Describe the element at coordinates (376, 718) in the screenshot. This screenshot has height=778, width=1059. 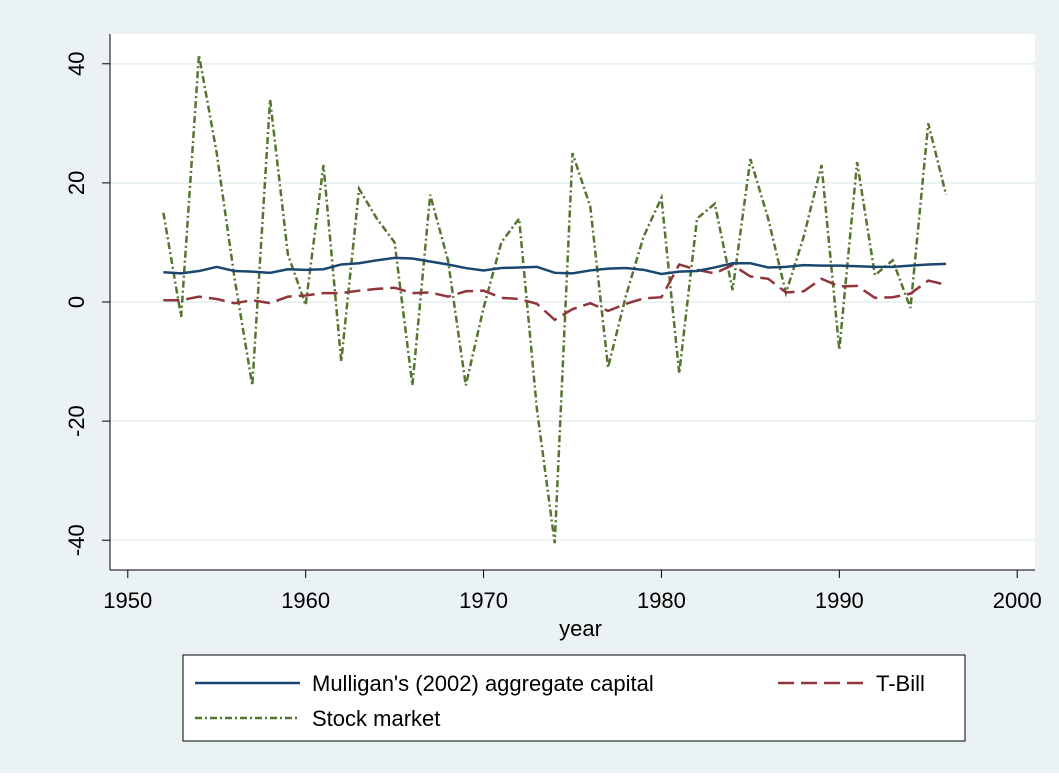
I see `legend-label: Stock market` at that location.